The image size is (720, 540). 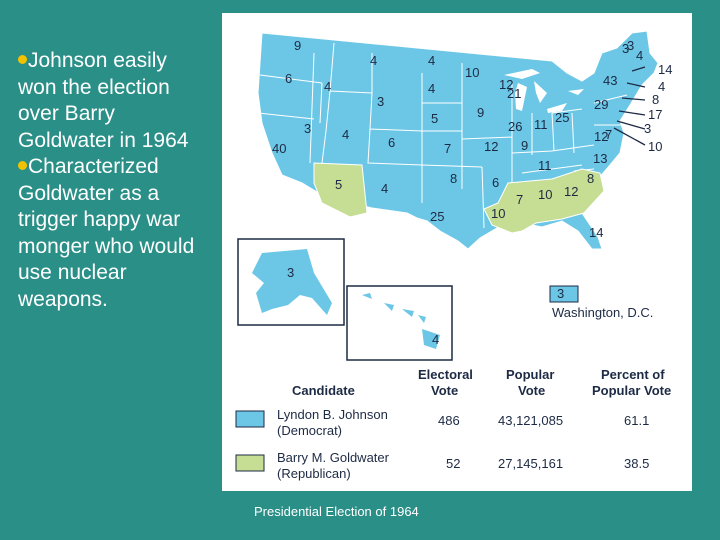 What do you see at coordinates (332, 414) in the screenshot?
I see `johnson-name: Lyndon B. Johnson` at bounding box center [332, 414].